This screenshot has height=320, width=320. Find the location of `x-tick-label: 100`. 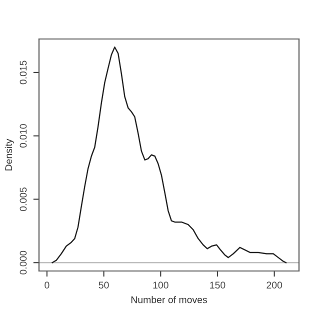

x-tick-label: 100 is located at coordinates (160, 285).